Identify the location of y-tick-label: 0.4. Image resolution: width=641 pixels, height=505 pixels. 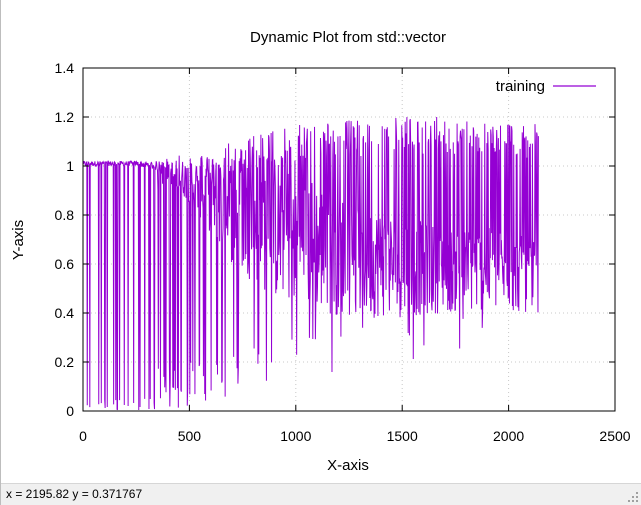
(65, 313).